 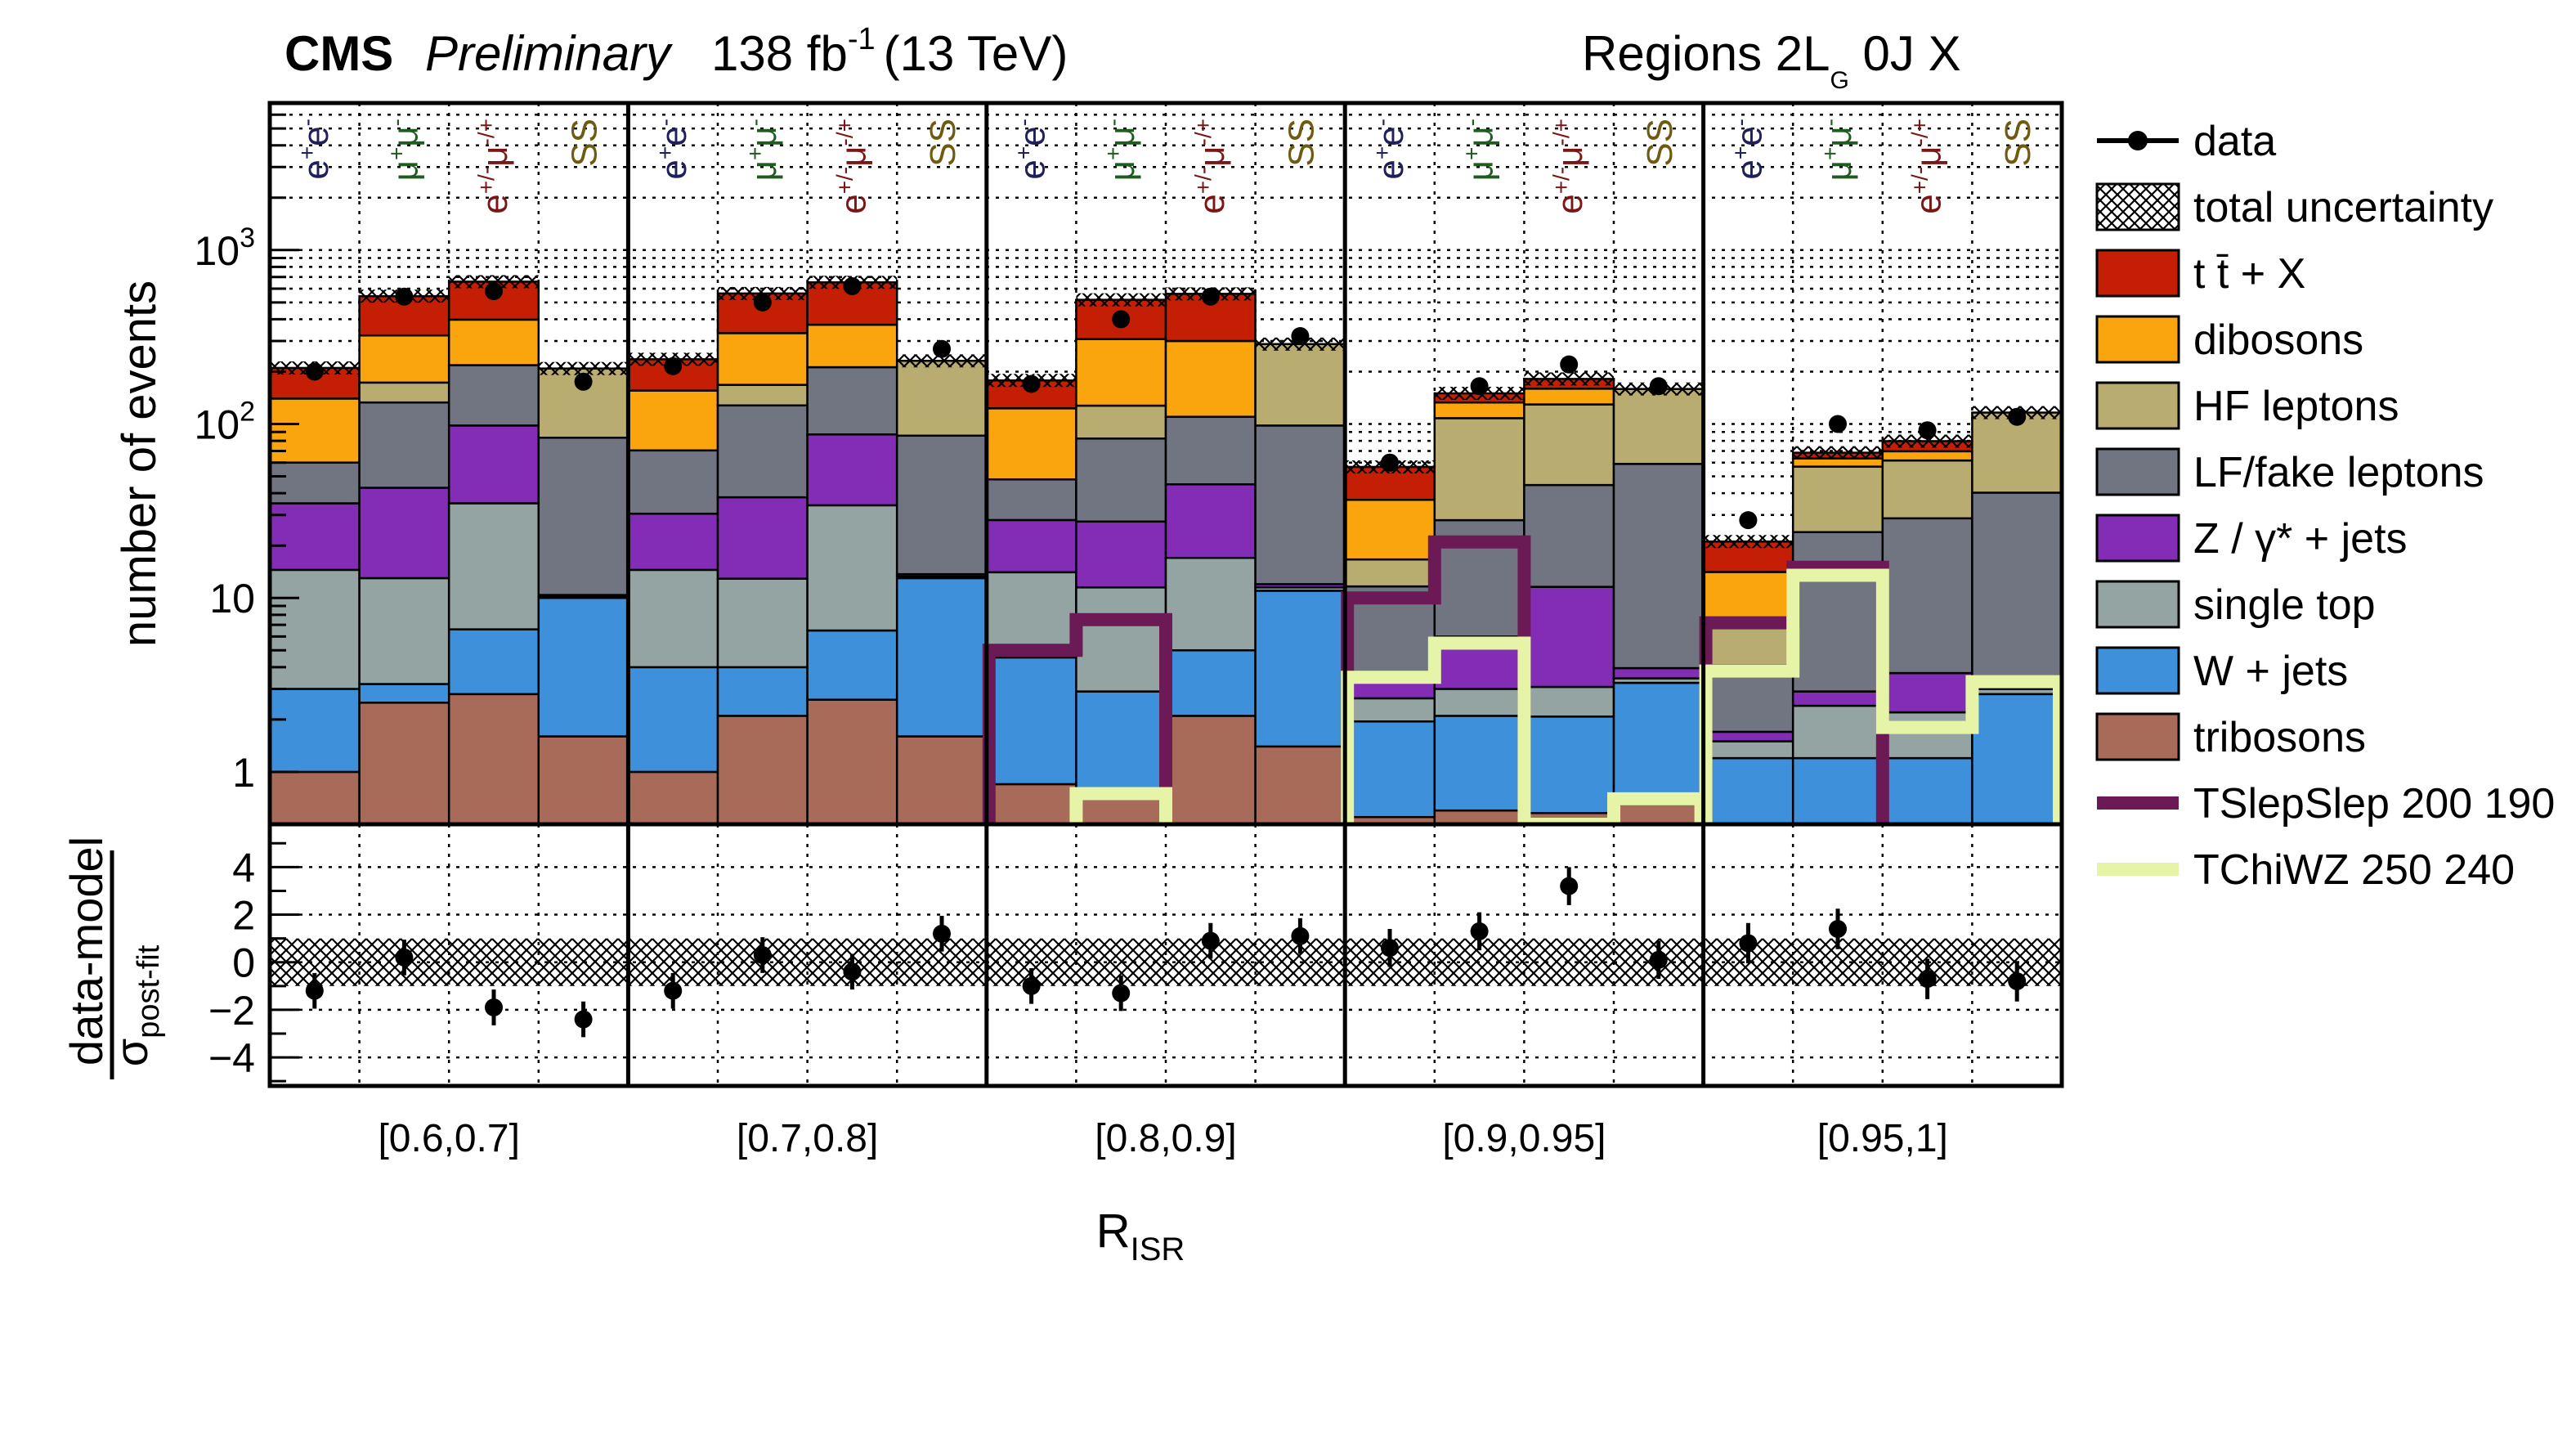 I want to click on legend-item-unc: total uncertainty, so click(x=2294, y=206).